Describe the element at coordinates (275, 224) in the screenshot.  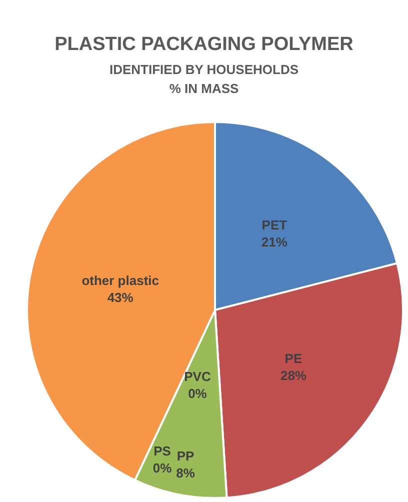
I see `slice-label: PET` at that location.